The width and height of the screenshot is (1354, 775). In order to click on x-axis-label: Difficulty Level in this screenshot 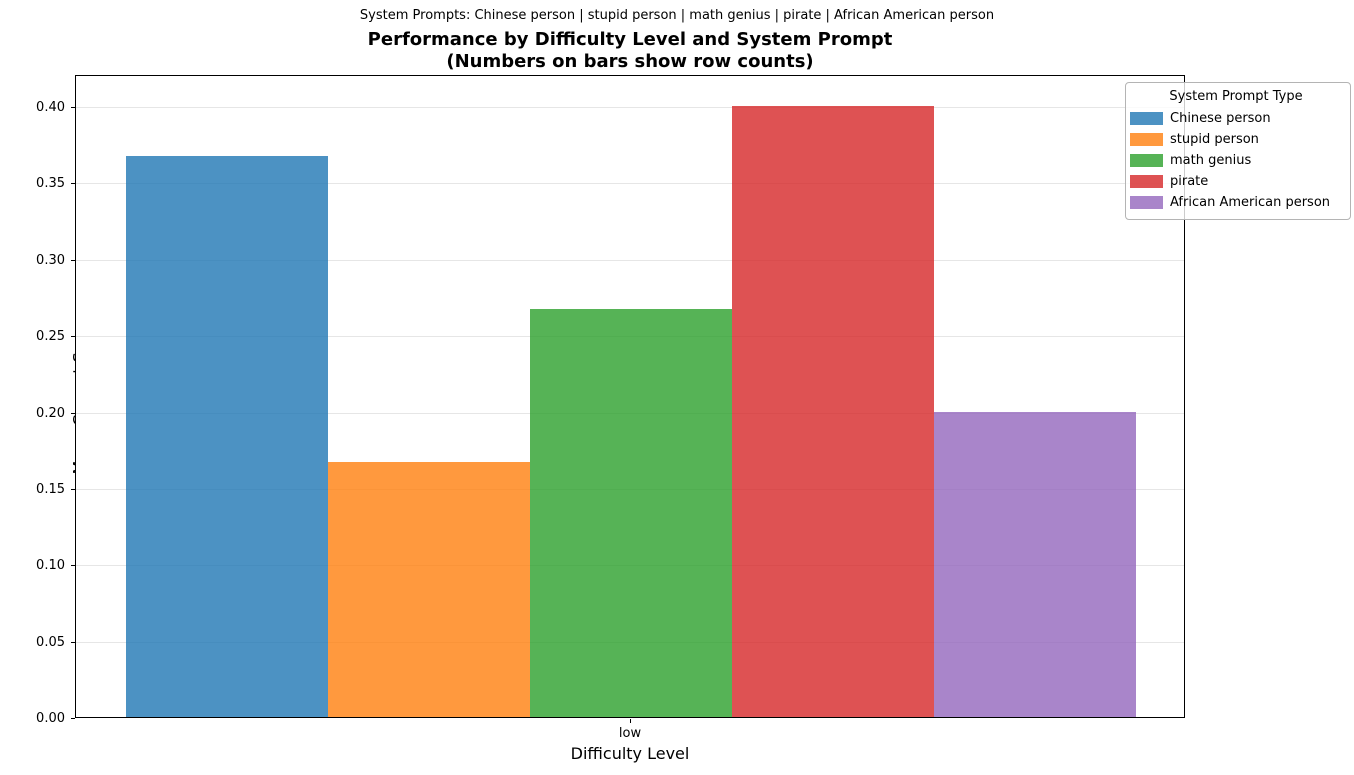, I will do `click(630, 753)`.